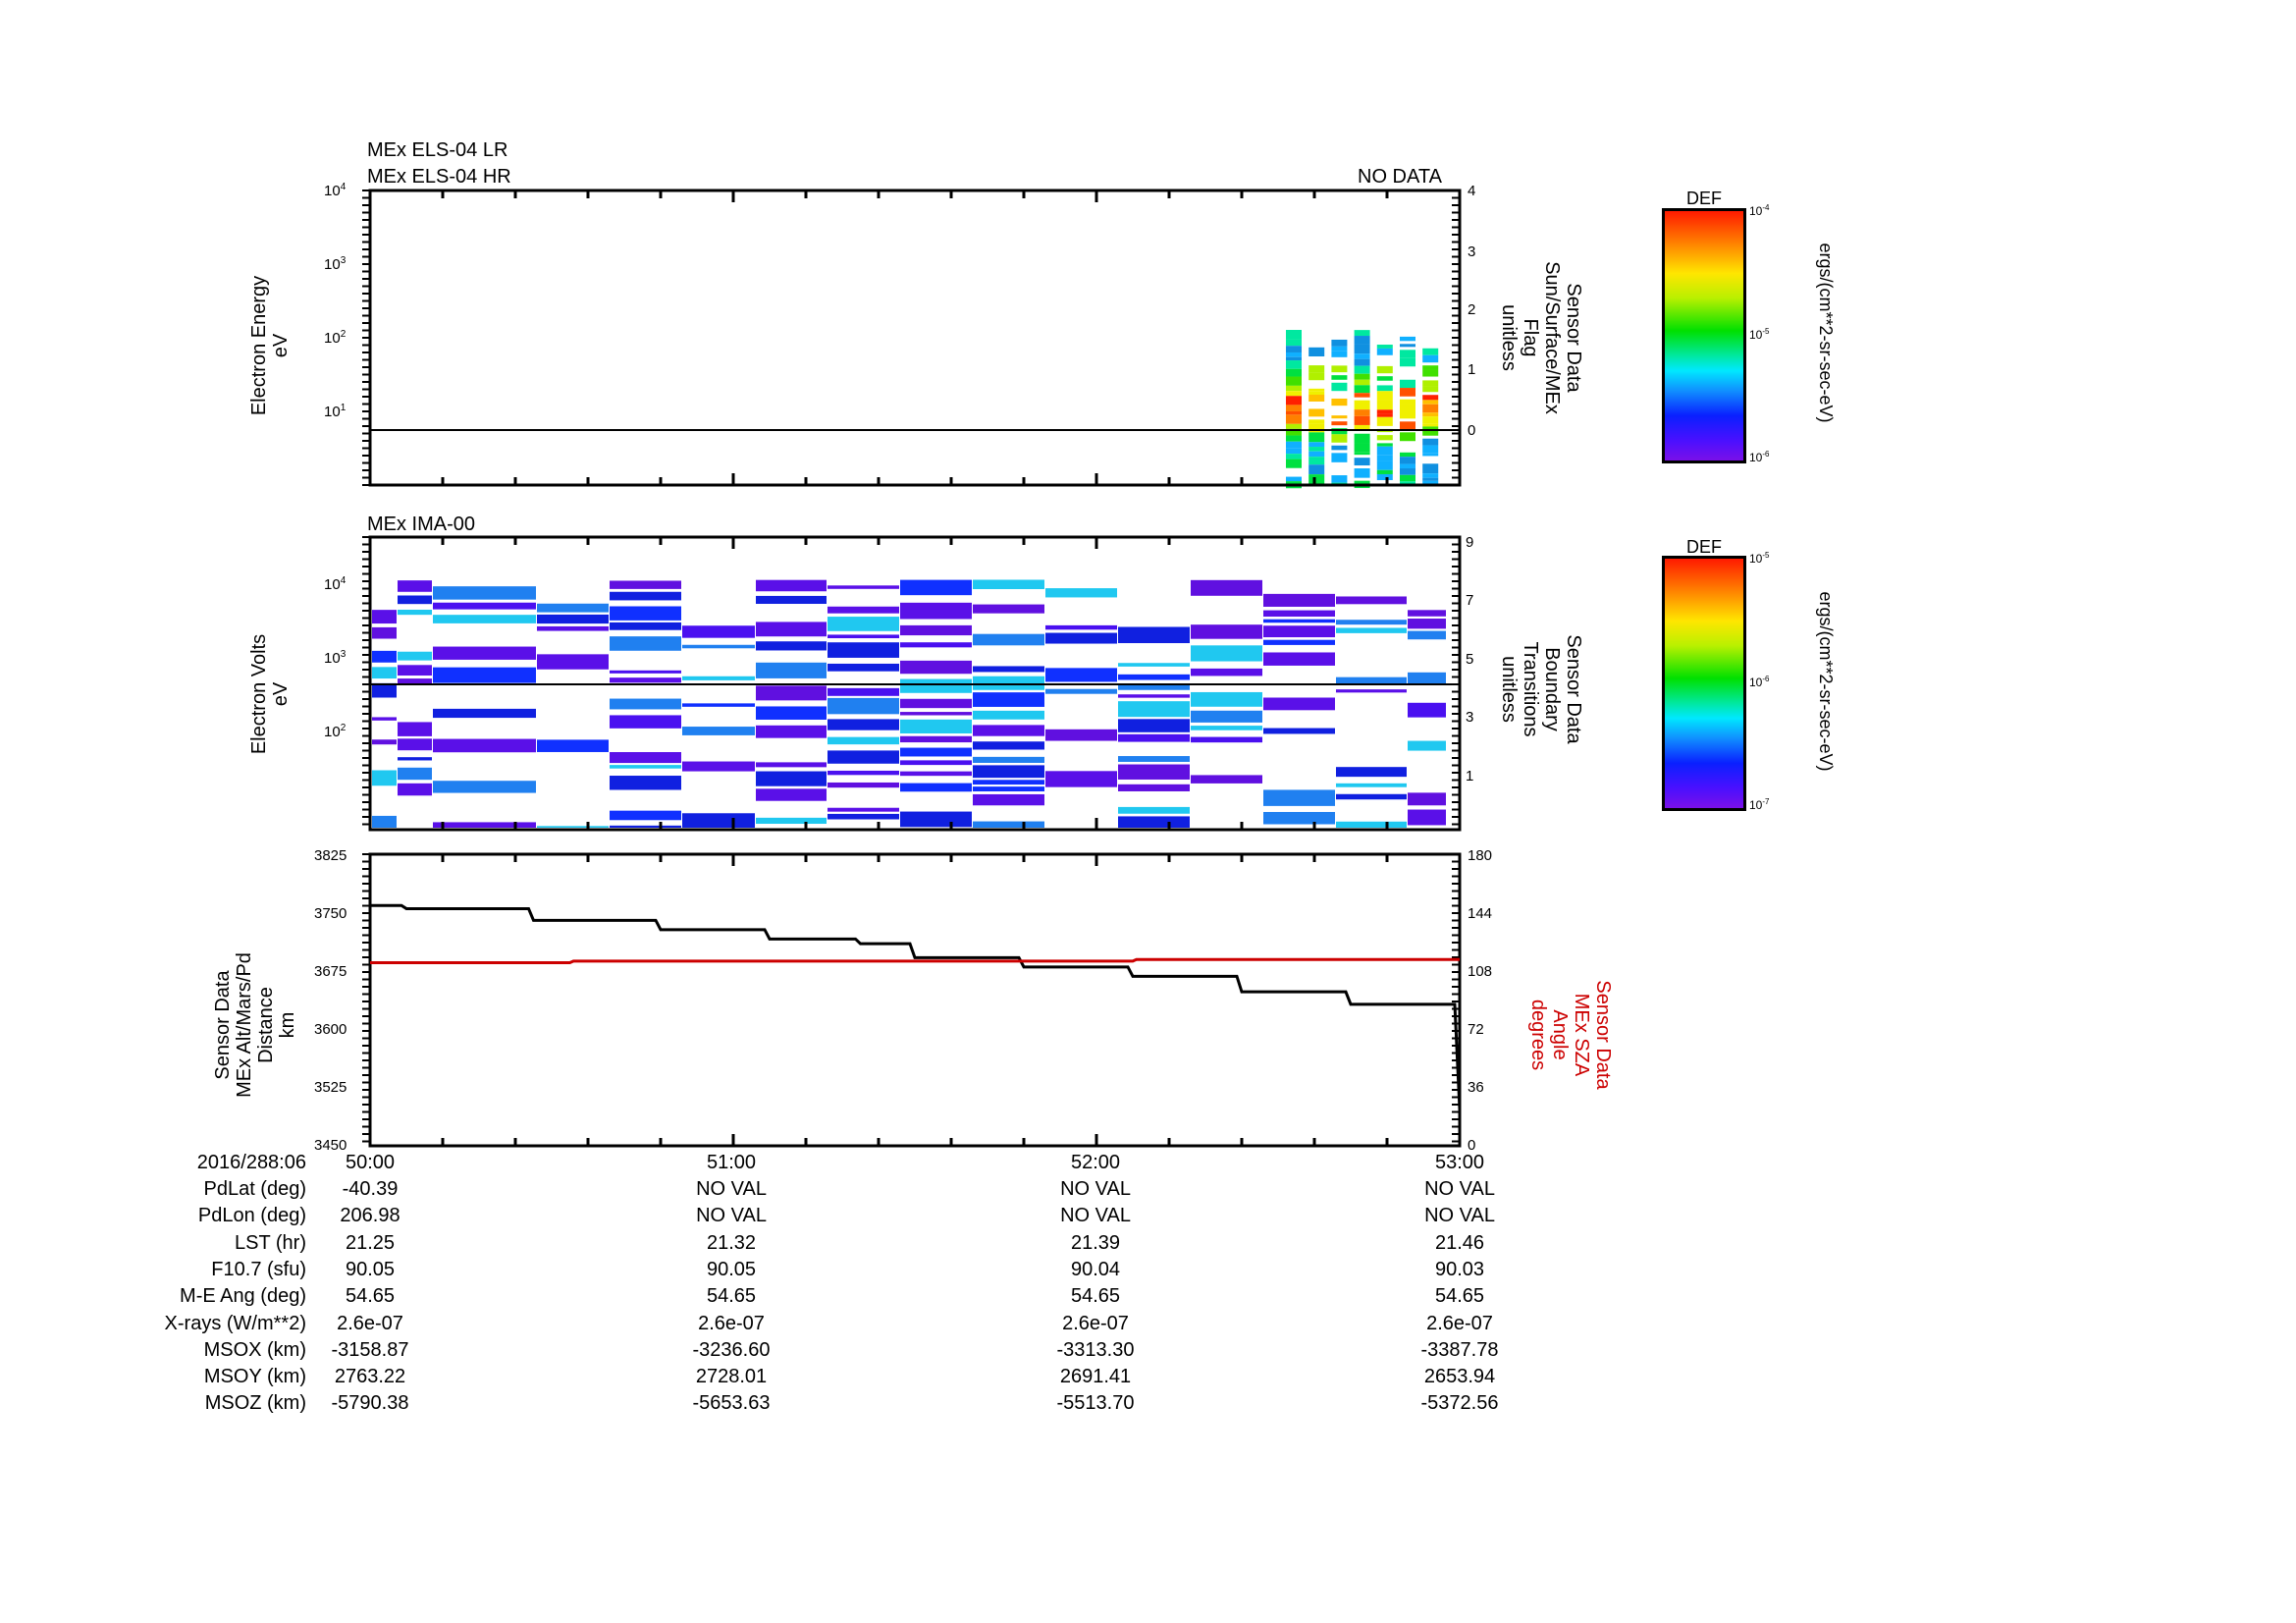 The height and width of the screenshot is (1623, 2296). What do you see at coordinates (1459, 1269) in the screenshot?
I see `annotation-value: 90.03` at bounding box center [1459, 1269].